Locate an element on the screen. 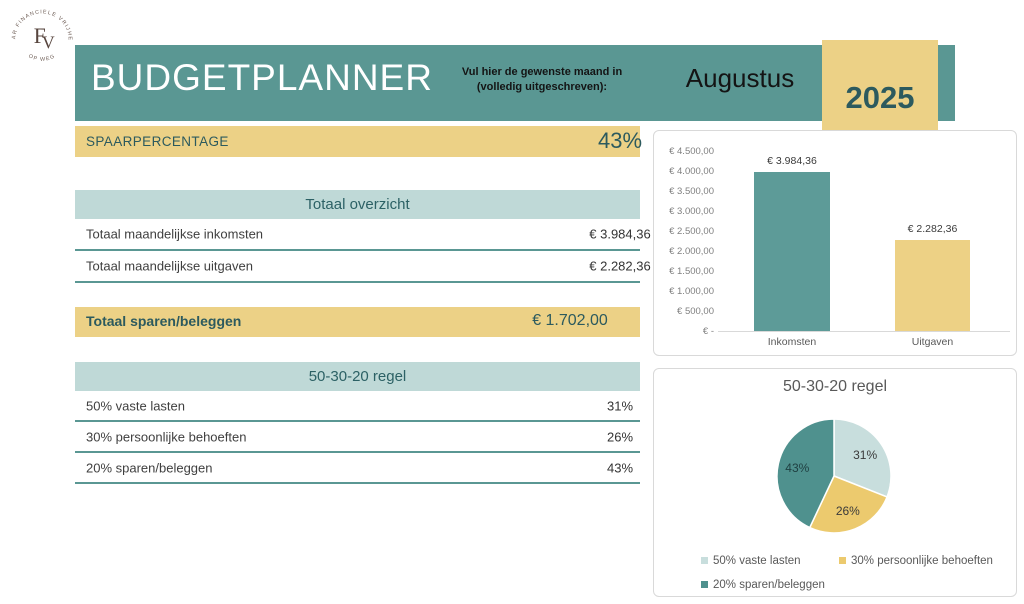 The width and height of the screenshot is (1024, 604). logo-arc-bottom: OP WEG is located at coordinates (41, 58).